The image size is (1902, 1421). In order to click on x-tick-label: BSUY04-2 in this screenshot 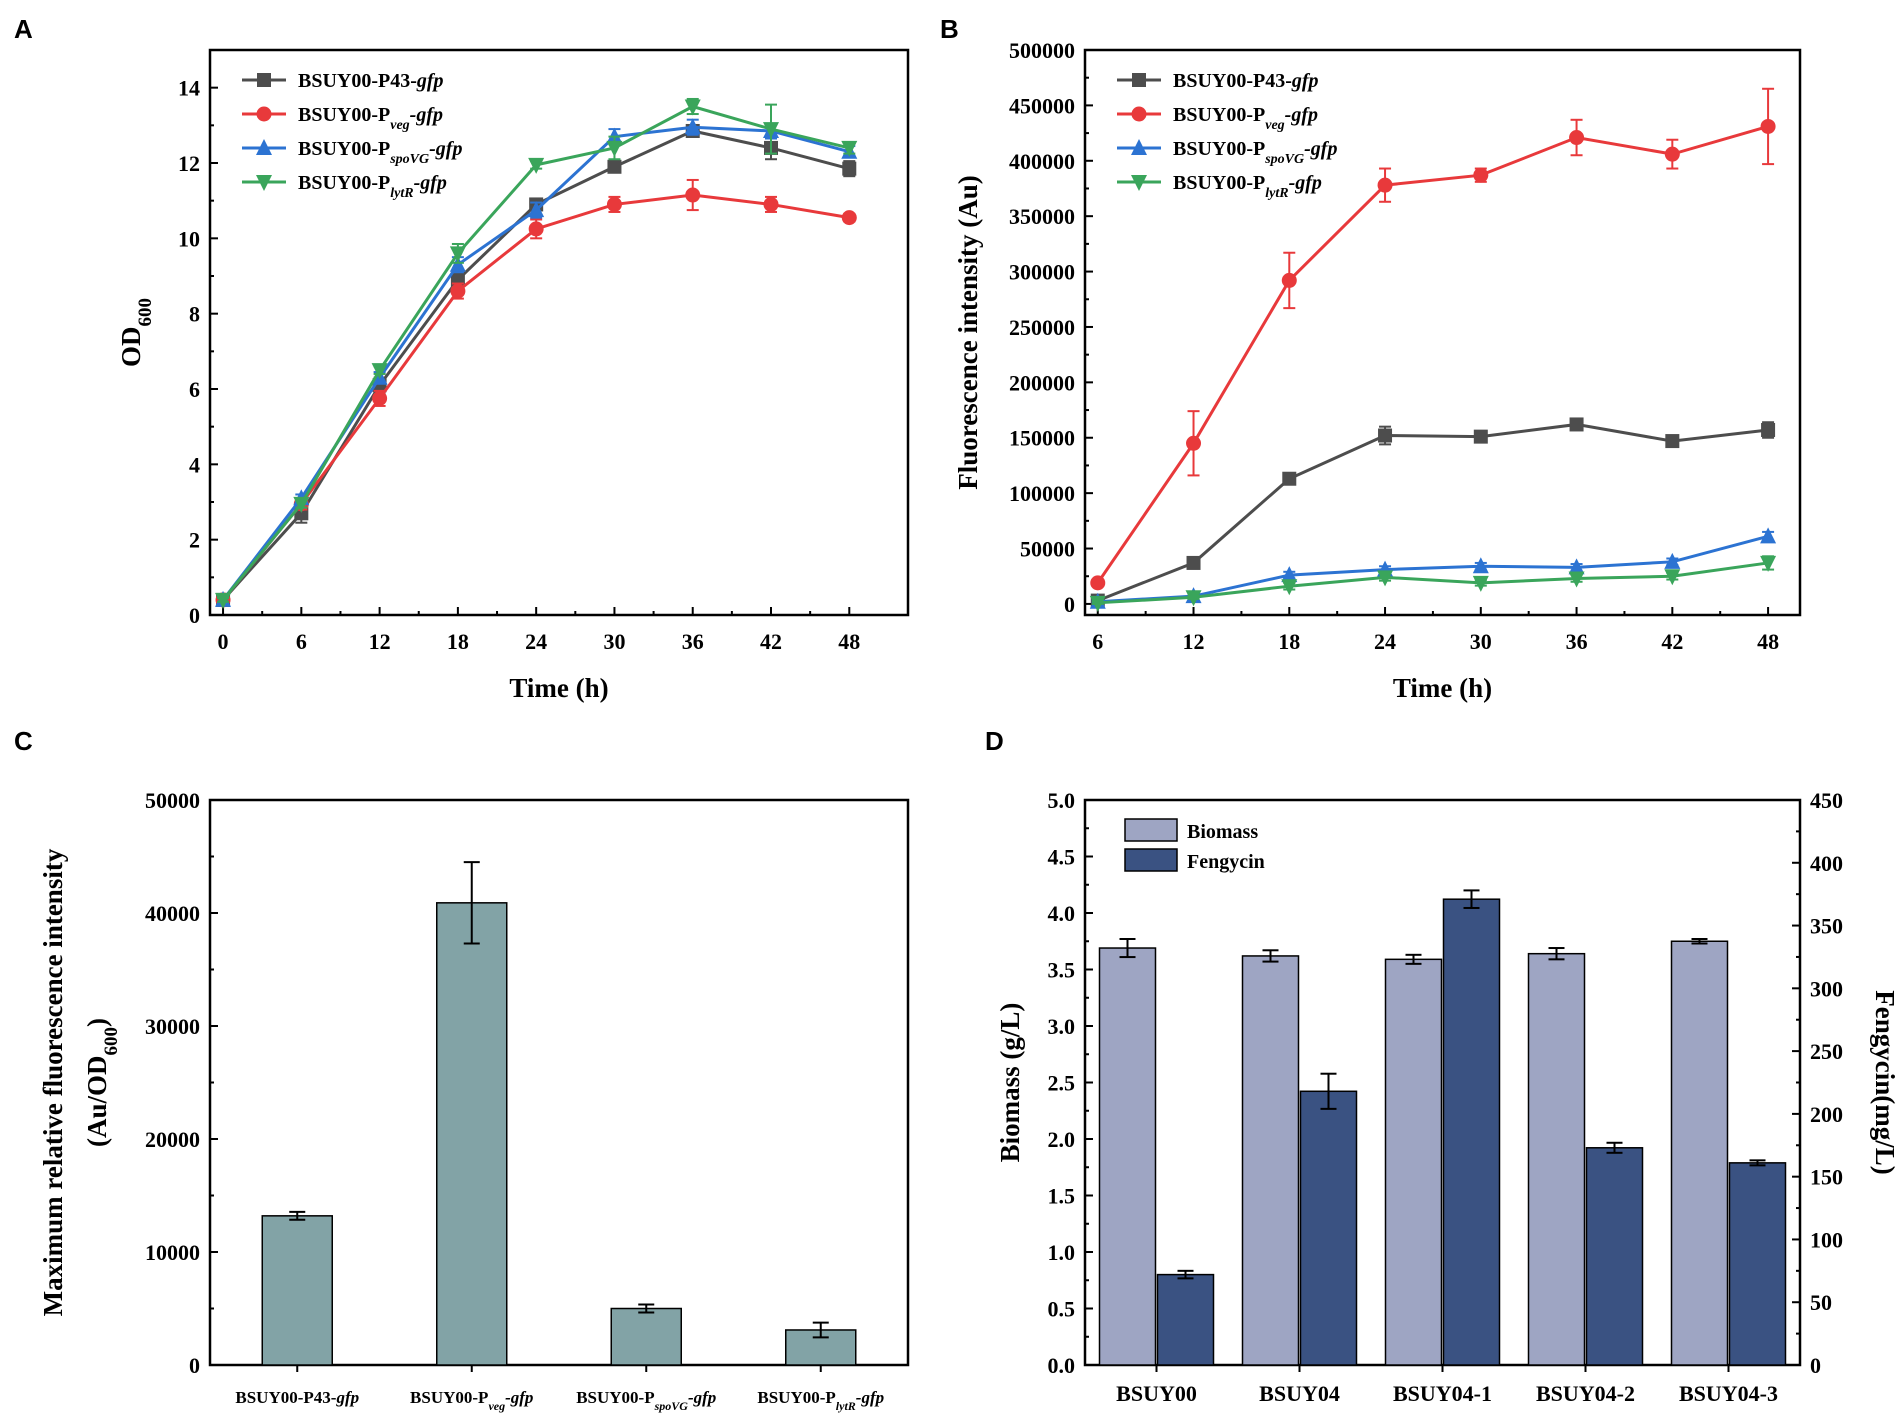, I will do `click(1585, 1393)`.